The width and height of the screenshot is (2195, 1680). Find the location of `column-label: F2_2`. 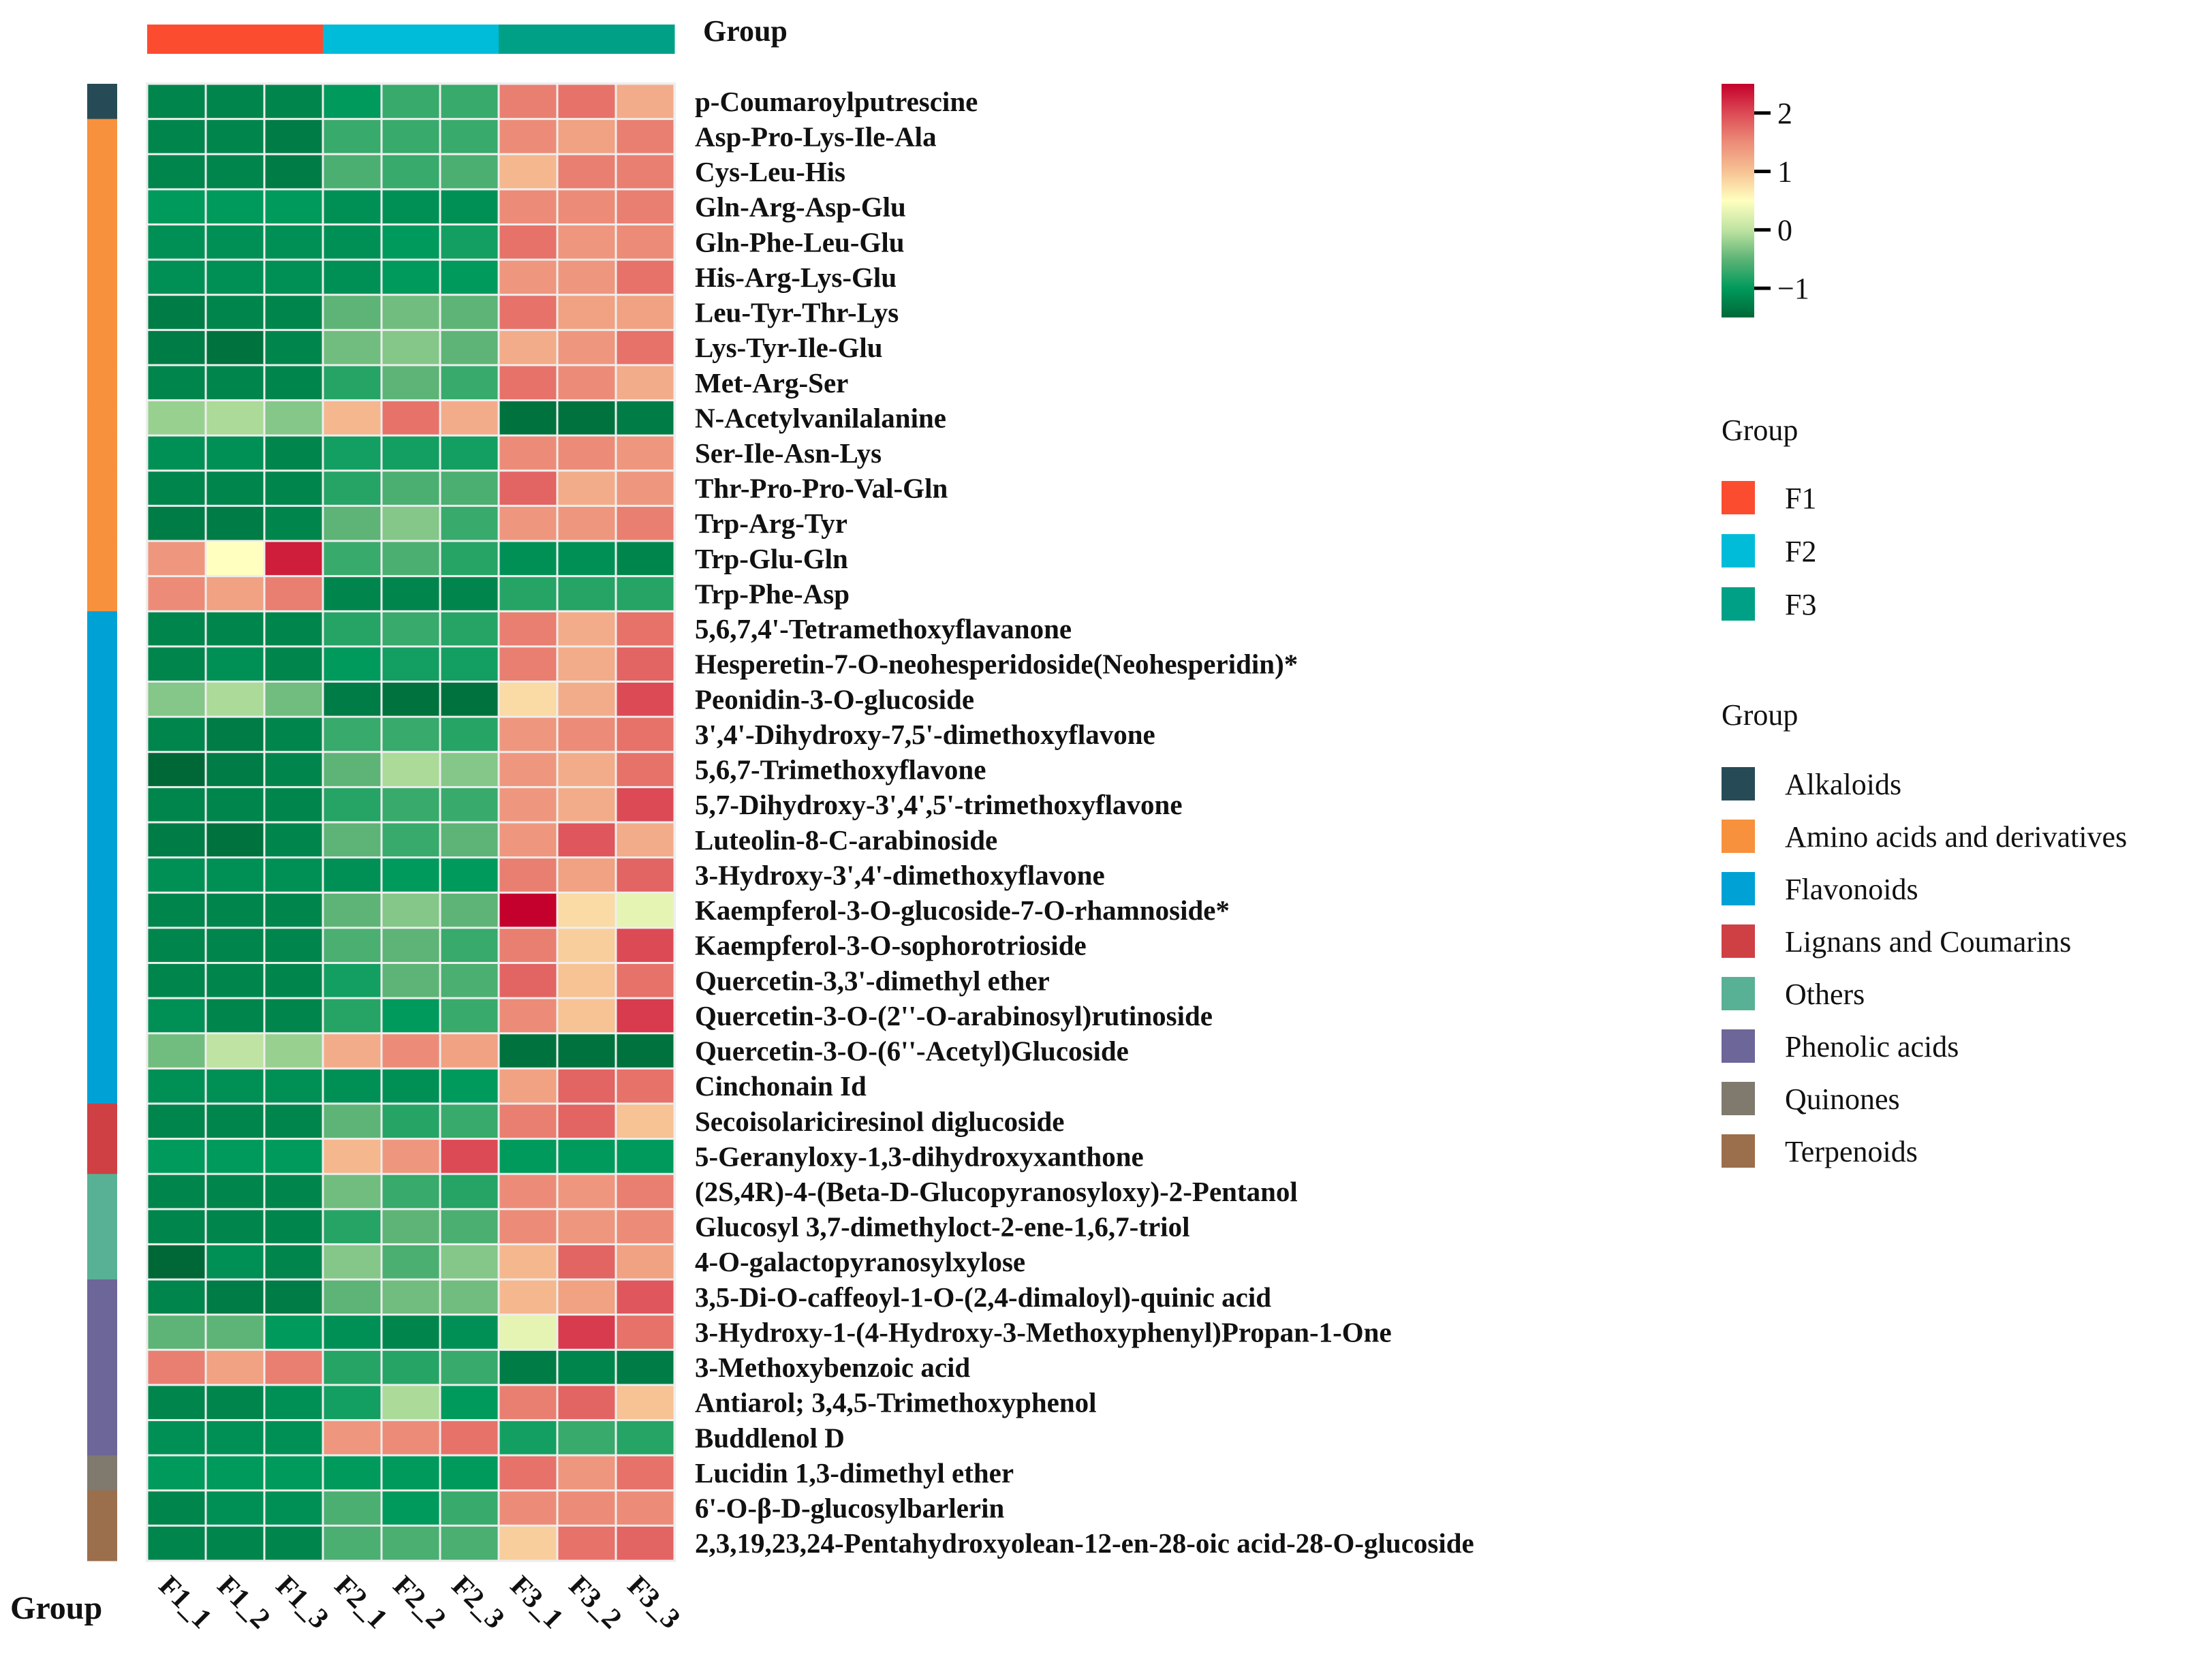

column-label: F2_2 is located at coordinates (419, 1602).